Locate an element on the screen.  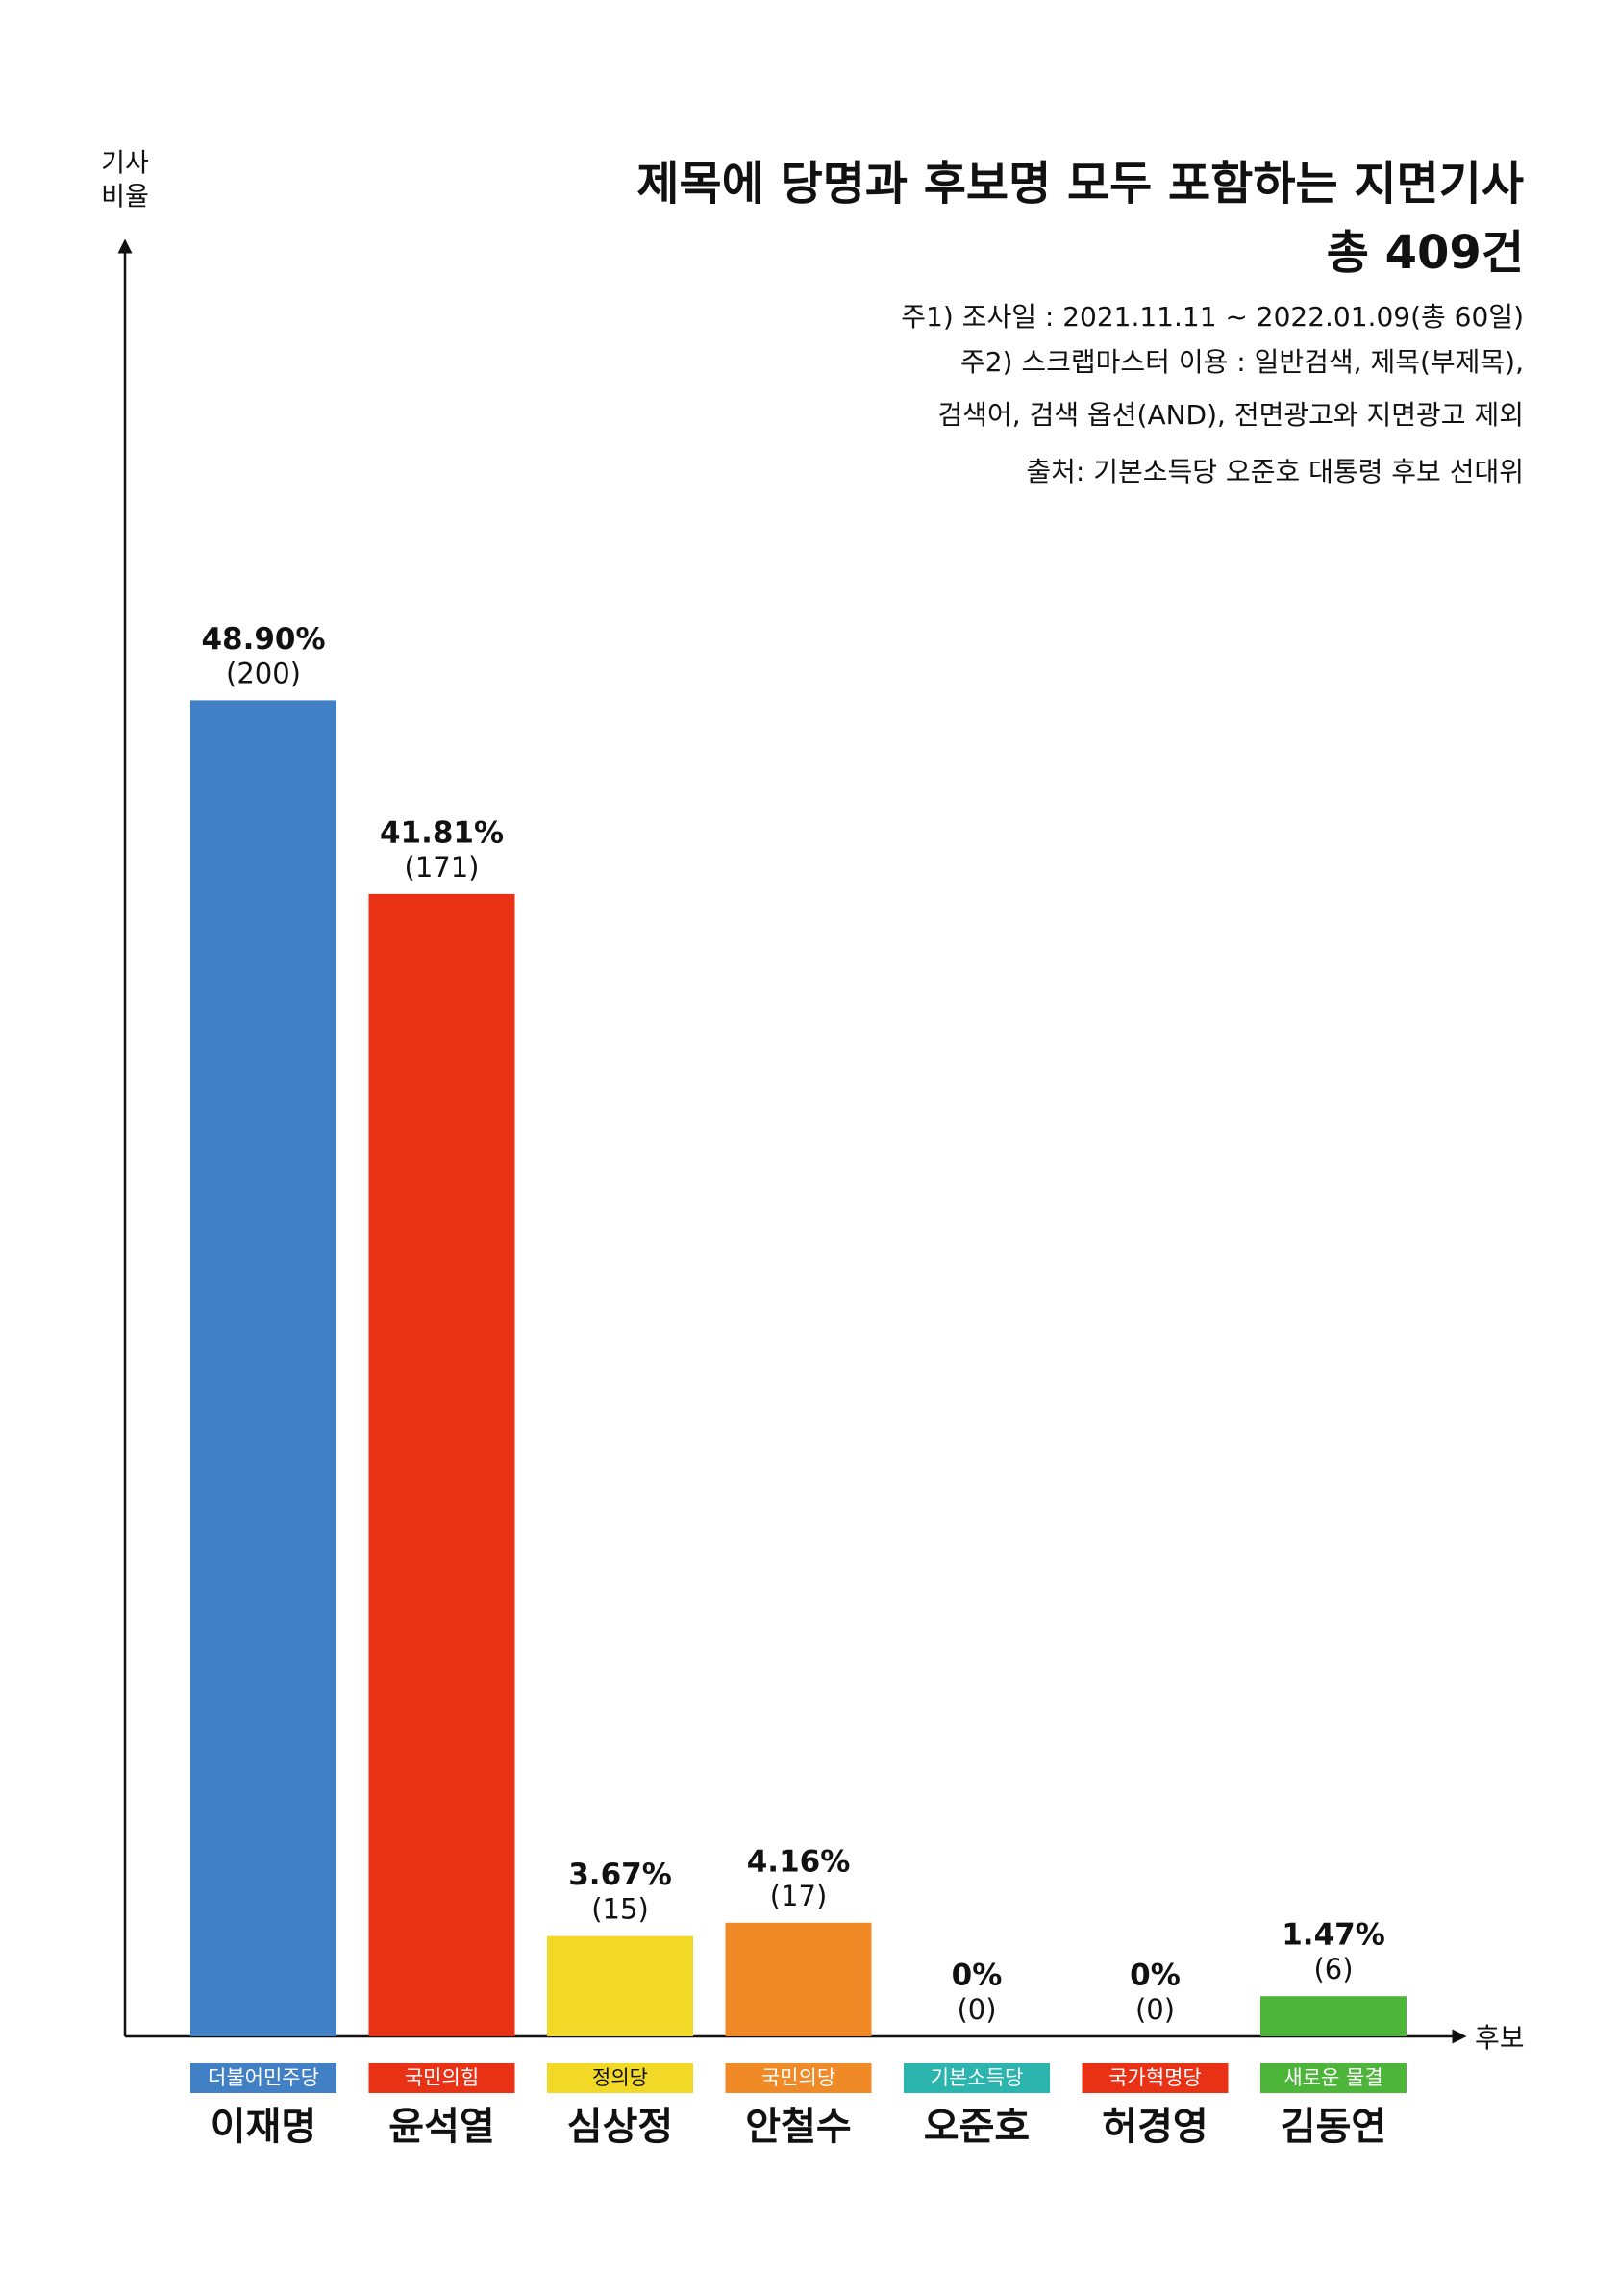
x-tick-label: 김동연 is located at coordinates (1334, 2127).